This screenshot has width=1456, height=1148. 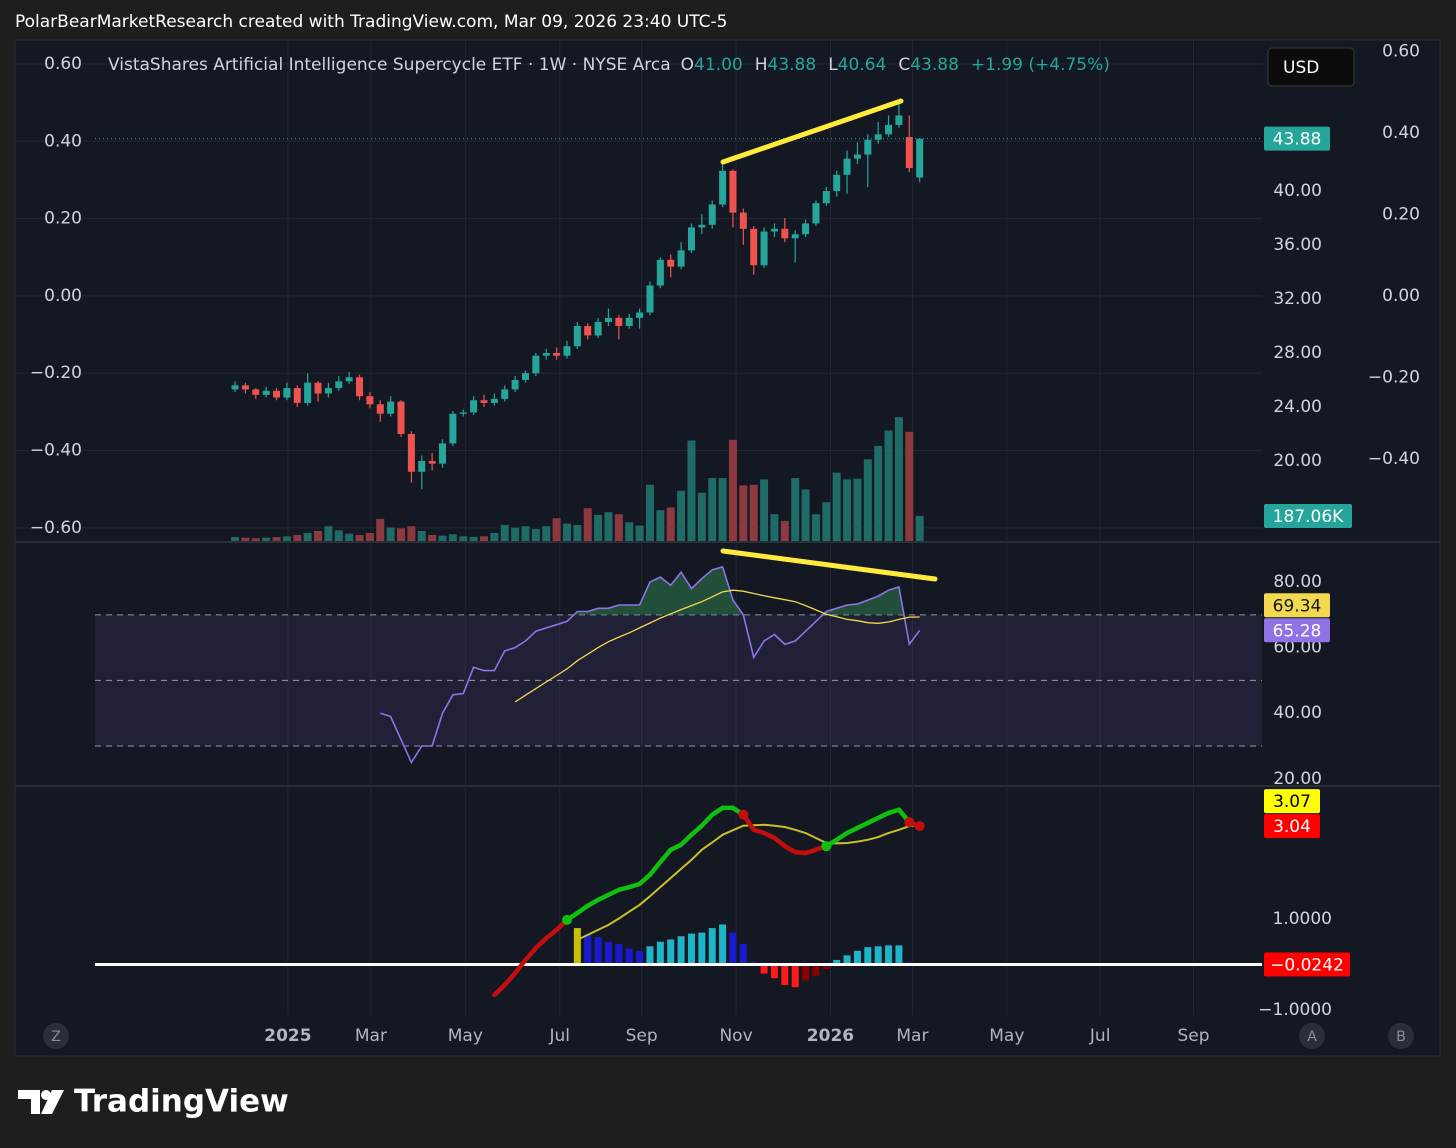 What do you see at coordinates (1301, 68) in the screenshot?
I see `currency: USD` at bounding box center [1301, 68].